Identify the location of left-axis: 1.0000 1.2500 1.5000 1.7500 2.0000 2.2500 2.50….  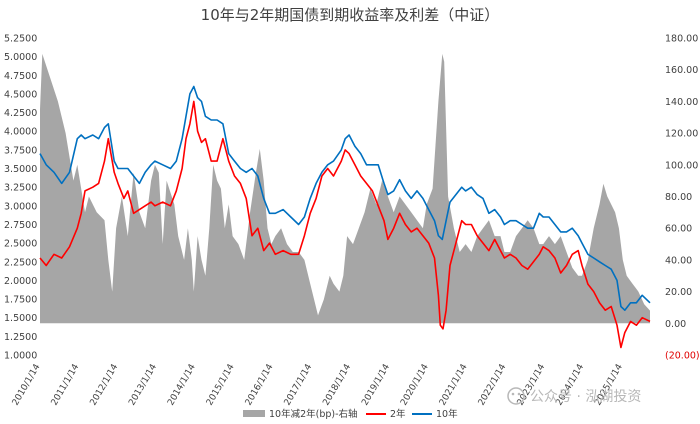
(20, 198).